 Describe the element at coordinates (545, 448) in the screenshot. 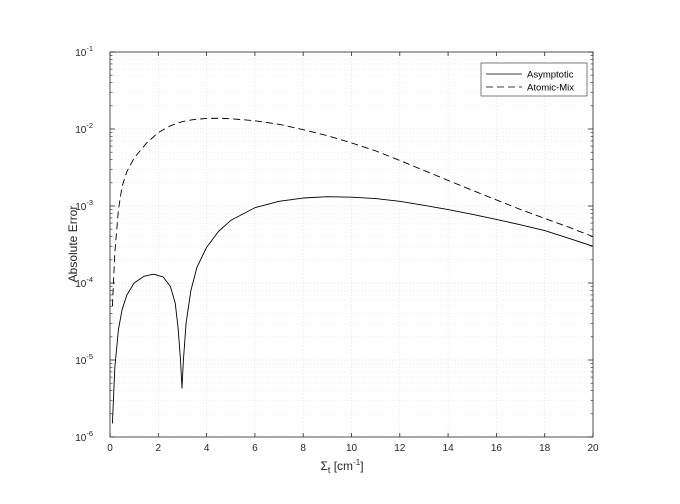

I see `x-tick-label: 18` at that location.